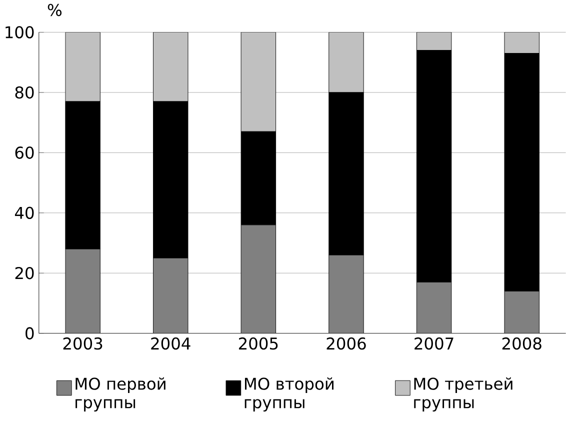 The width and height of the screenshot is (566, 430). Describe the element at coordinates (522, 343) in the screenshot. I see `x-tick-label: 2008` at that location.